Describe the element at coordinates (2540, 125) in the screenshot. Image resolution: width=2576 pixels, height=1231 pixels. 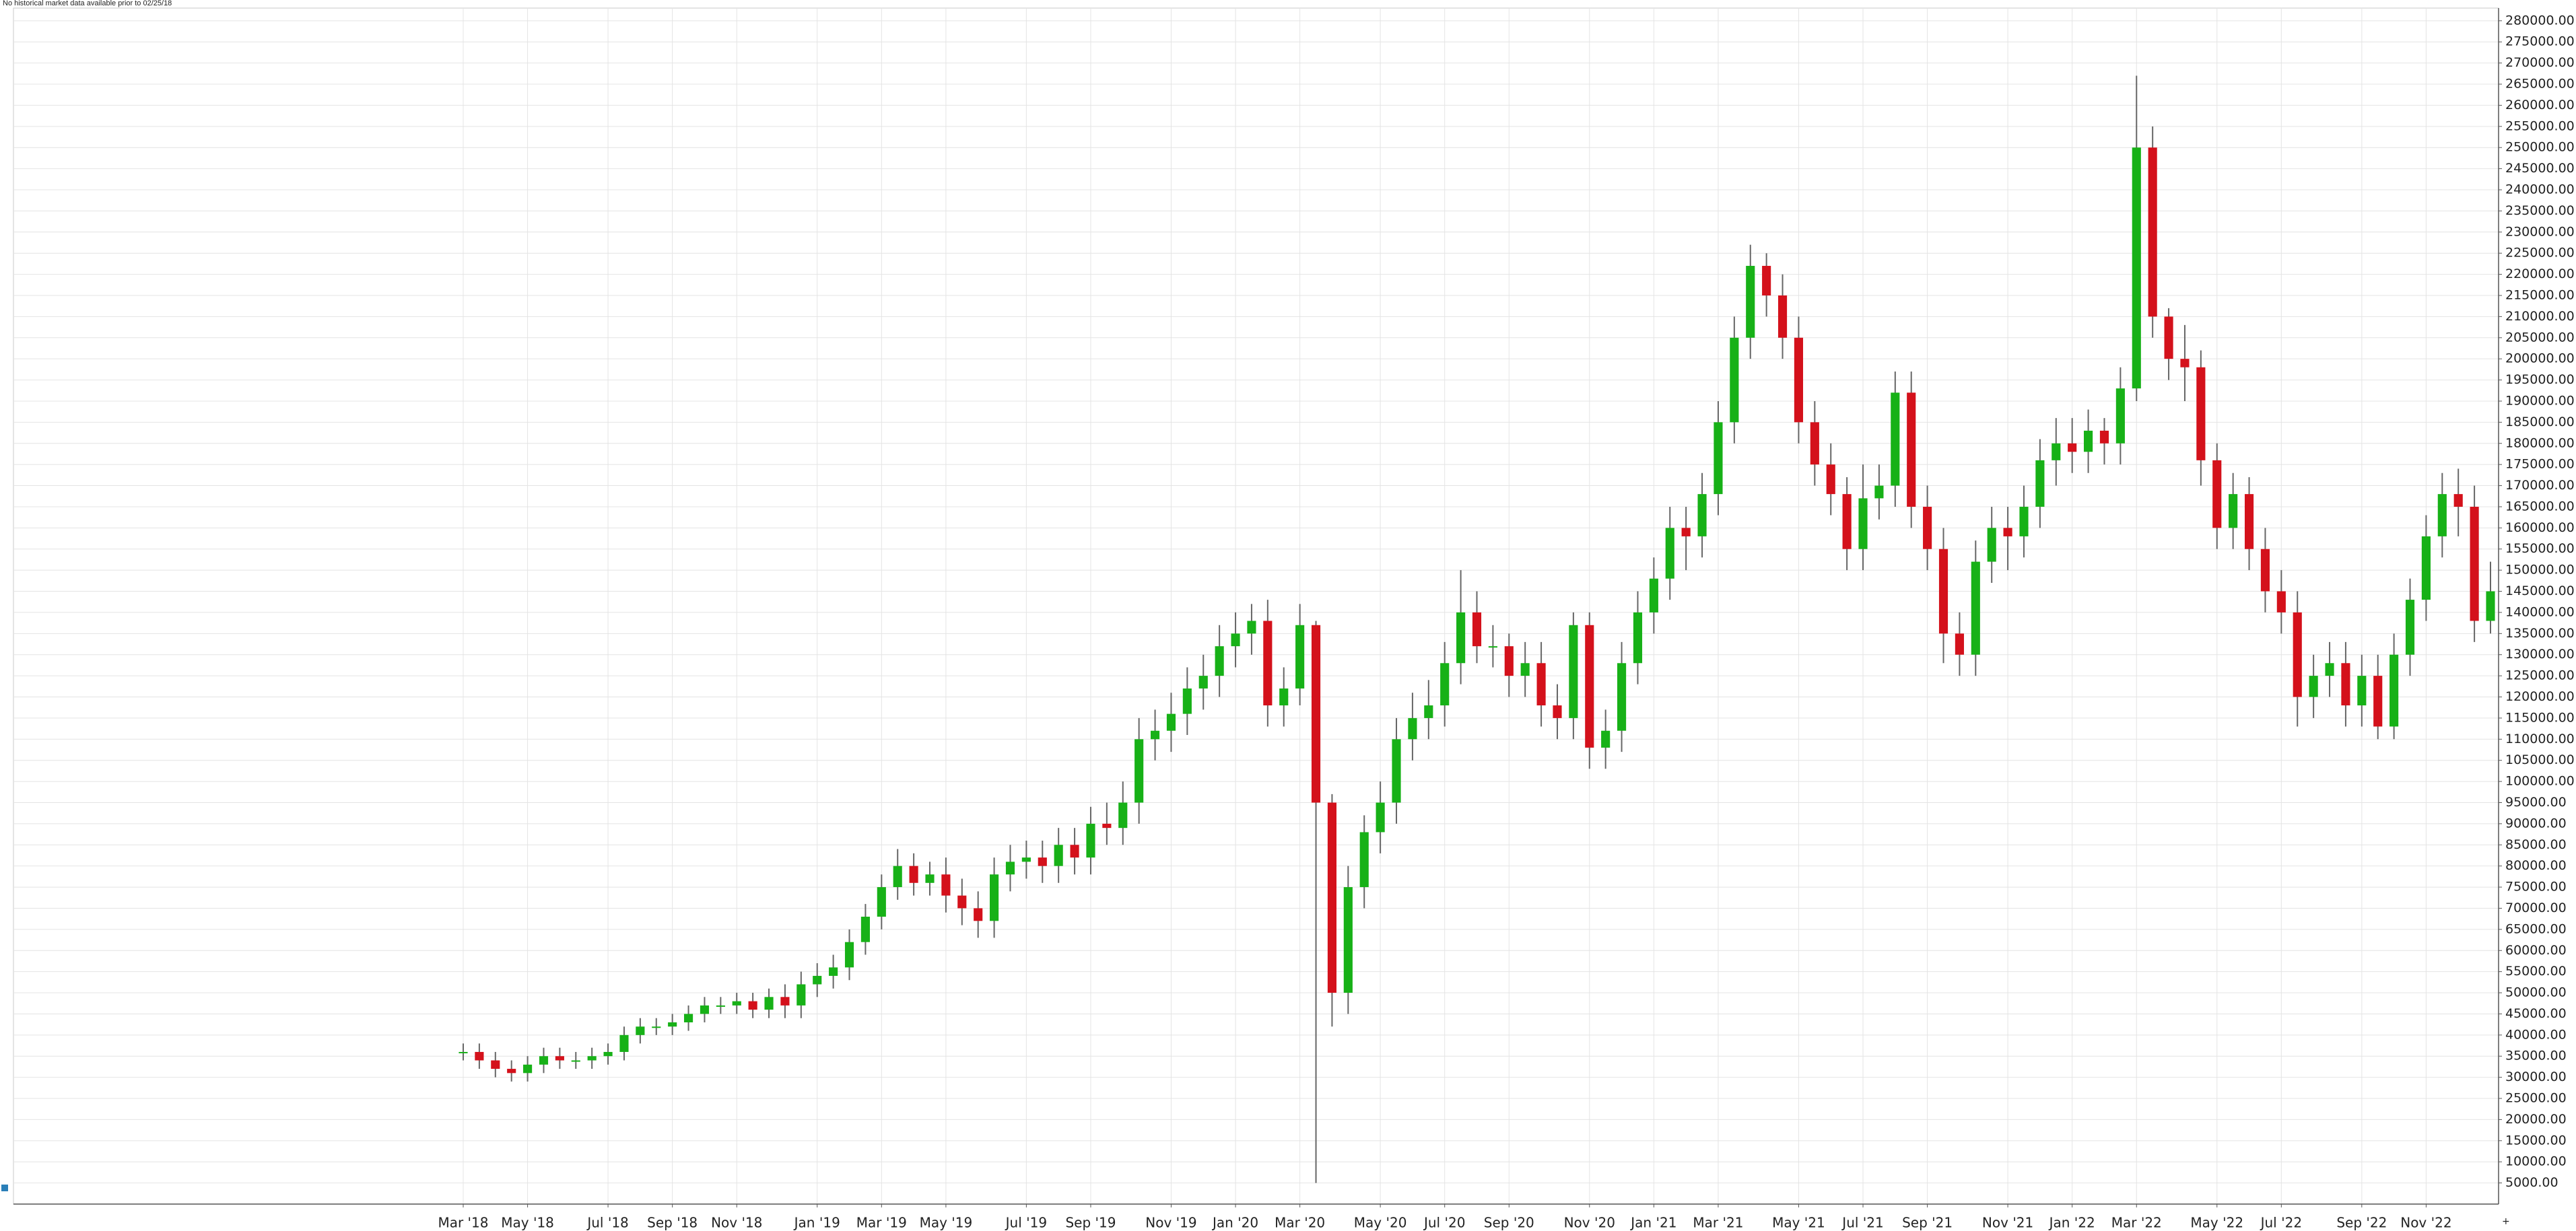
I see `y-tick-label: 255000.00` at that location.